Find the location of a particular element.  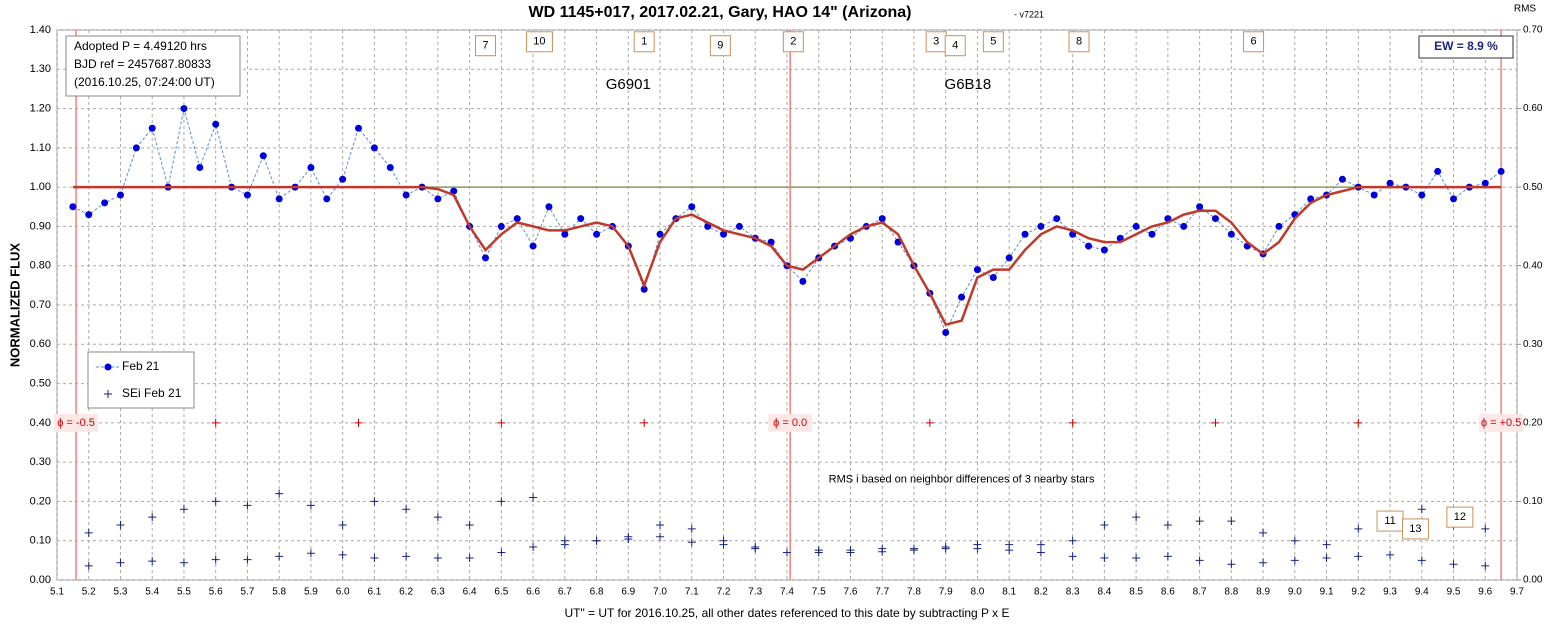

x-tick-label: 6.2 is located at coordinates (406, 592).